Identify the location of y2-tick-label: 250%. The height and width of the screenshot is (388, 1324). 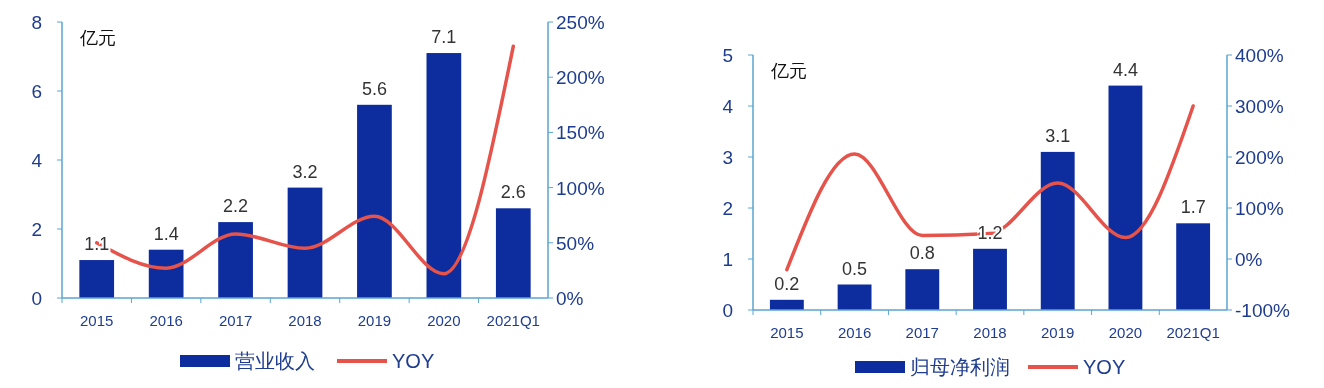
(580, 22).